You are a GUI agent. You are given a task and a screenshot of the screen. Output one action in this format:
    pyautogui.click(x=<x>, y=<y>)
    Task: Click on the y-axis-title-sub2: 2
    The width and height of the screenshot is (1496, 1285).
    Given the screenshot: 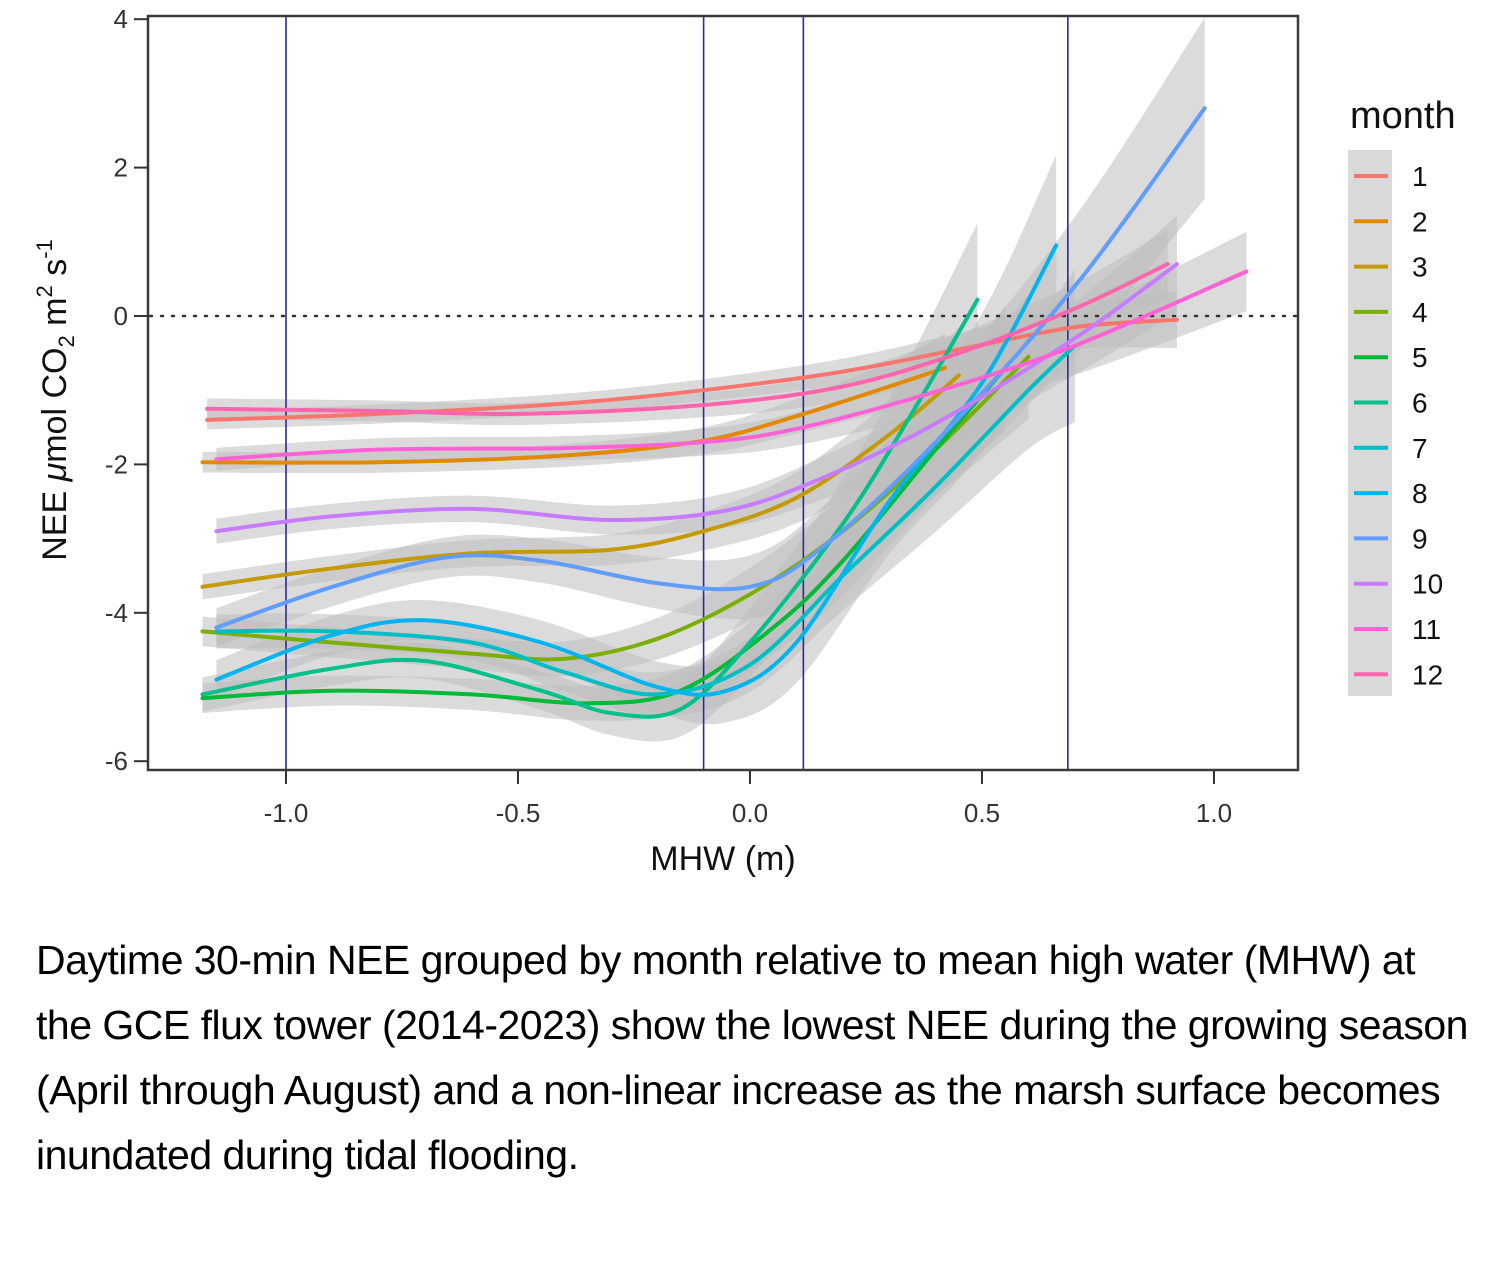 What is the action you would take?
    pyautogui.click(x=66, y=341)
    